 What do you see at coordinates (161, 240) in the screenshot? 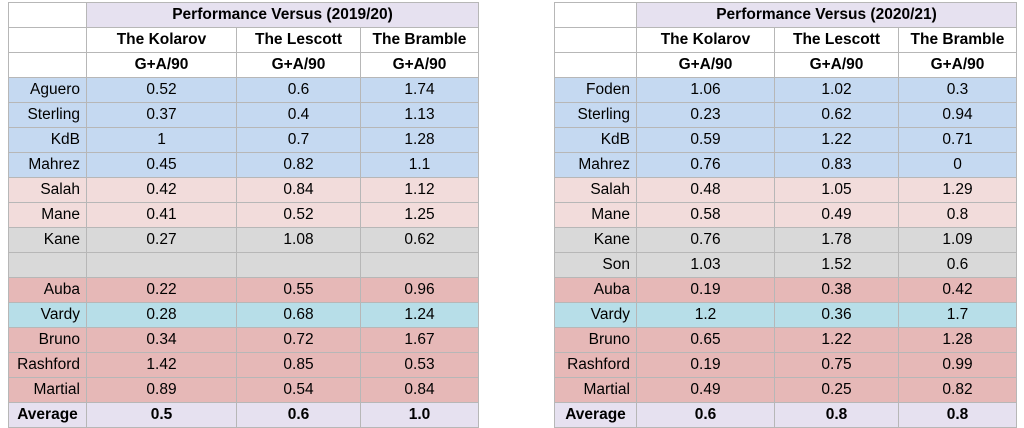
I see `value-cell: 0.27` at bounding box center [161, 240].